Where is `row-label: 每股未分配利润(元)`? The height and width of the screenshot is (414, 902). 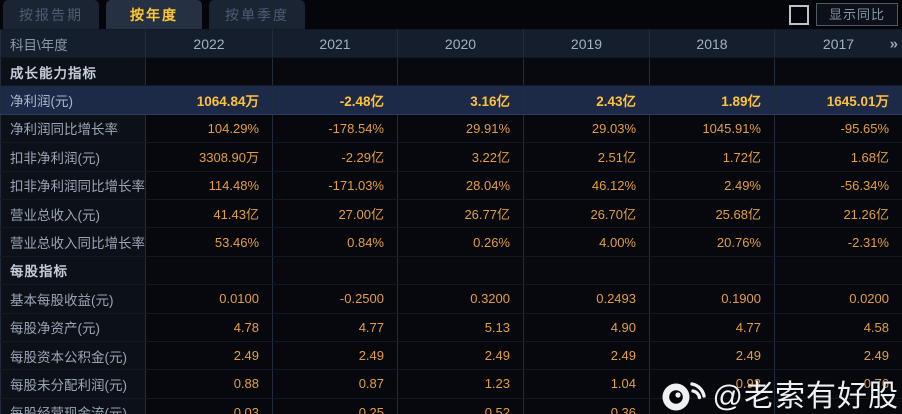
row-label: 每股未分配利润(元) is located at coordinates (73, 384).